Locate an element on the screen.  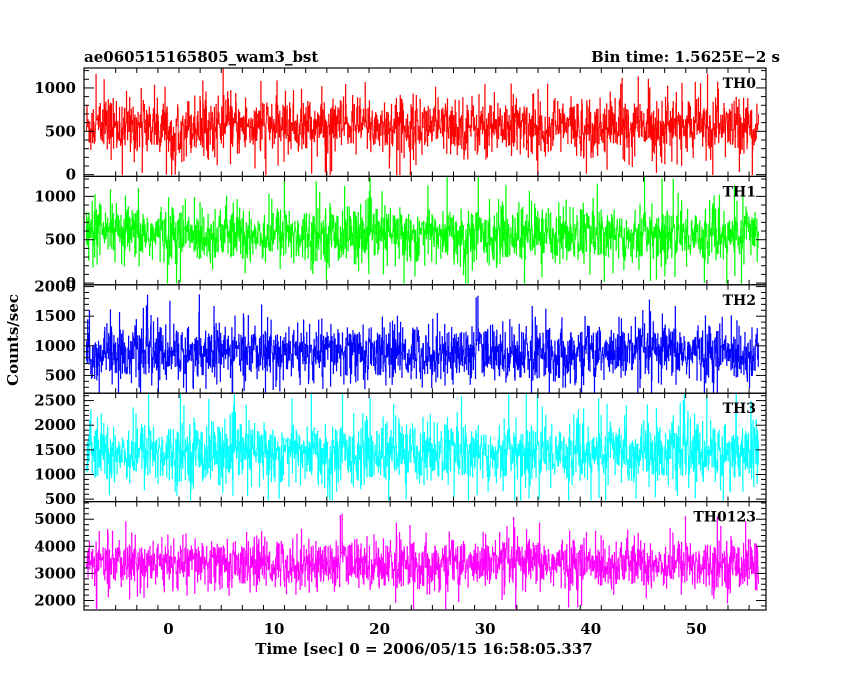
panel-frame is located at coordinates (425, 556).